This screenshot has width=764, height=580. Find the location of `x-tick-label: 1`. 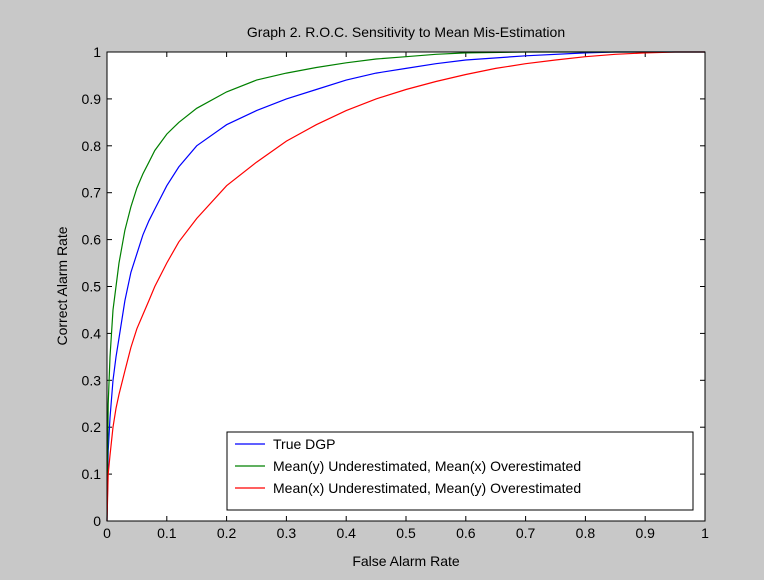

x-tick-label: 1 is located at coordinates (705, 533).